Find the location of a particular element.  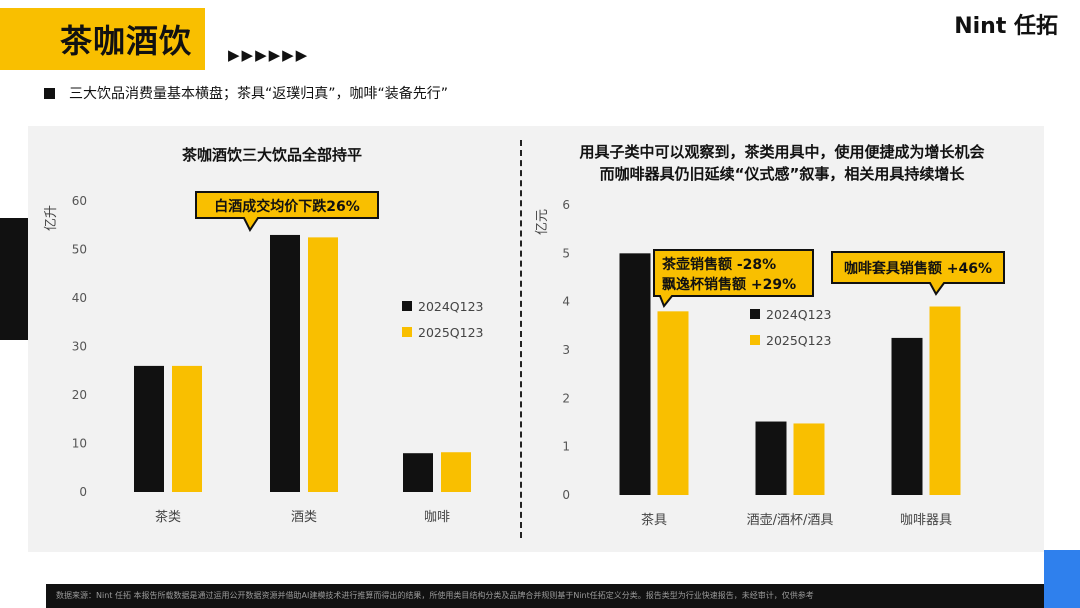

page-subtitle: 三大饮品消费量基本横盘；茶具“返璞归真”，咖啡“装备先行” is located at coordinates (246, 93).